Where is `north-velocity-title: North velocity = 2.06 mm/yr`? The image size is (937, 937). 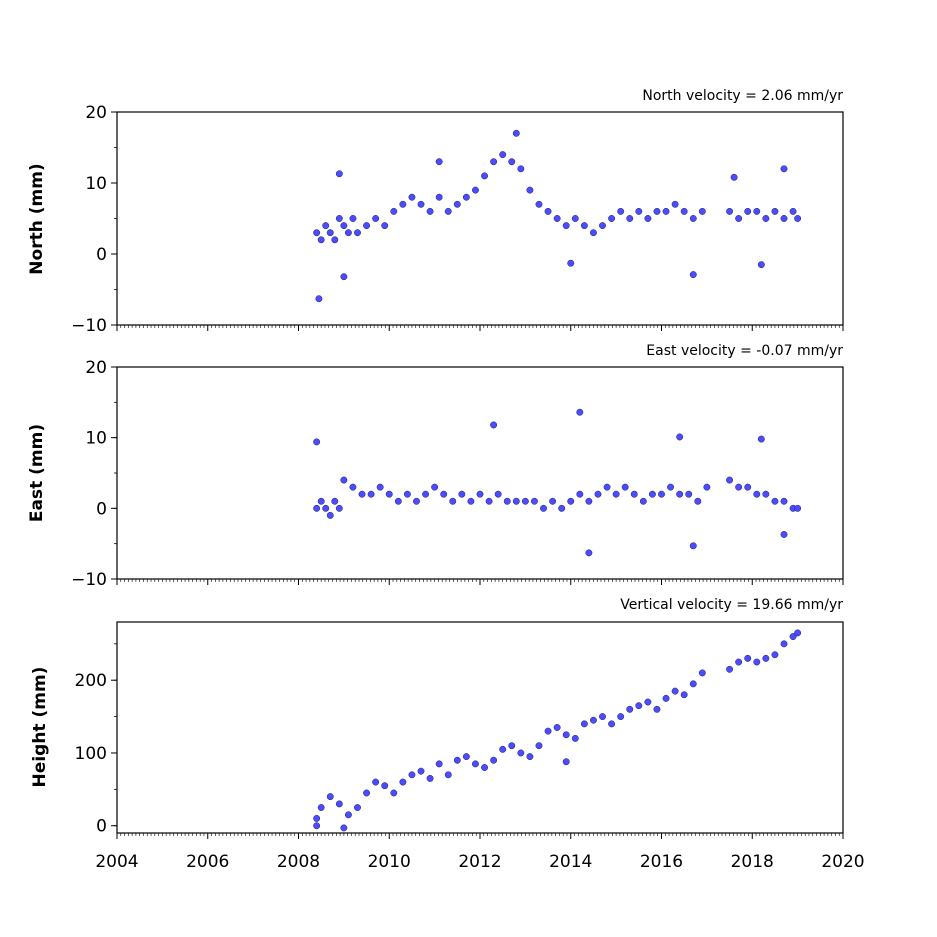 north-velocity-title: North velocity = 2.06 mm/yr is located at coordinates (742, 96).